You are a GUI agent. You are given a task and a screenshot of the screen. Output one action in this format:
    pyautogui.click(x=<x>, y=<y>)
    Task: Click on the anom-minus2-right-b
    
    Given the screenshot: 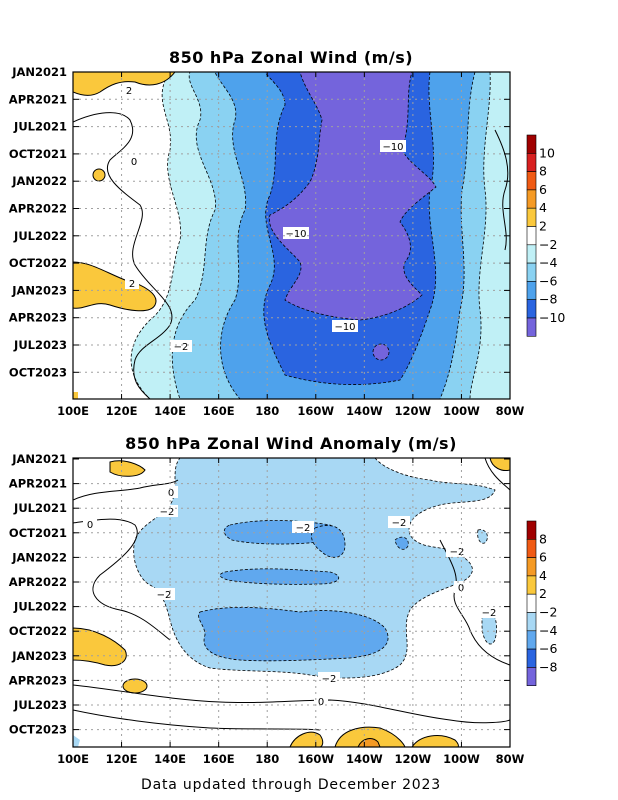 What is the action you would take?
    pyautogui.click(x=482, y=536)
    